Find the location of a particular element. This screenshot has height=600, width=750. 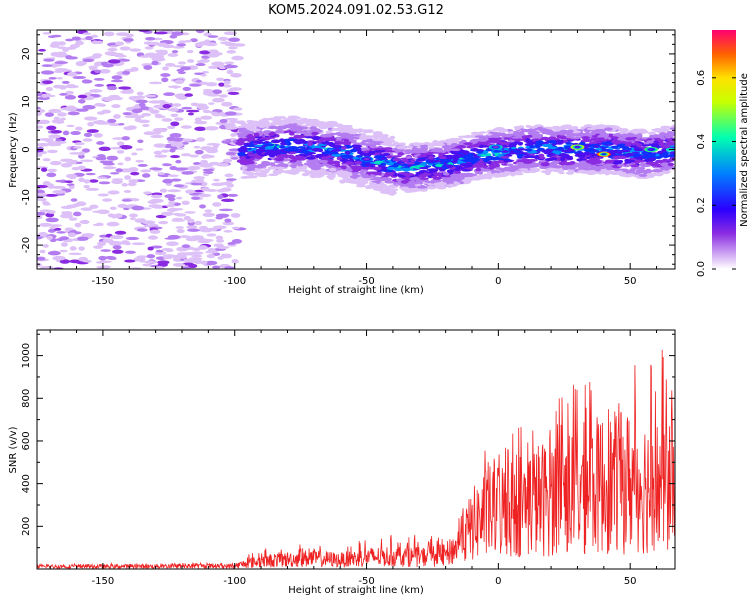

y-tick-label: -10 is located at coordinates (26, 197).